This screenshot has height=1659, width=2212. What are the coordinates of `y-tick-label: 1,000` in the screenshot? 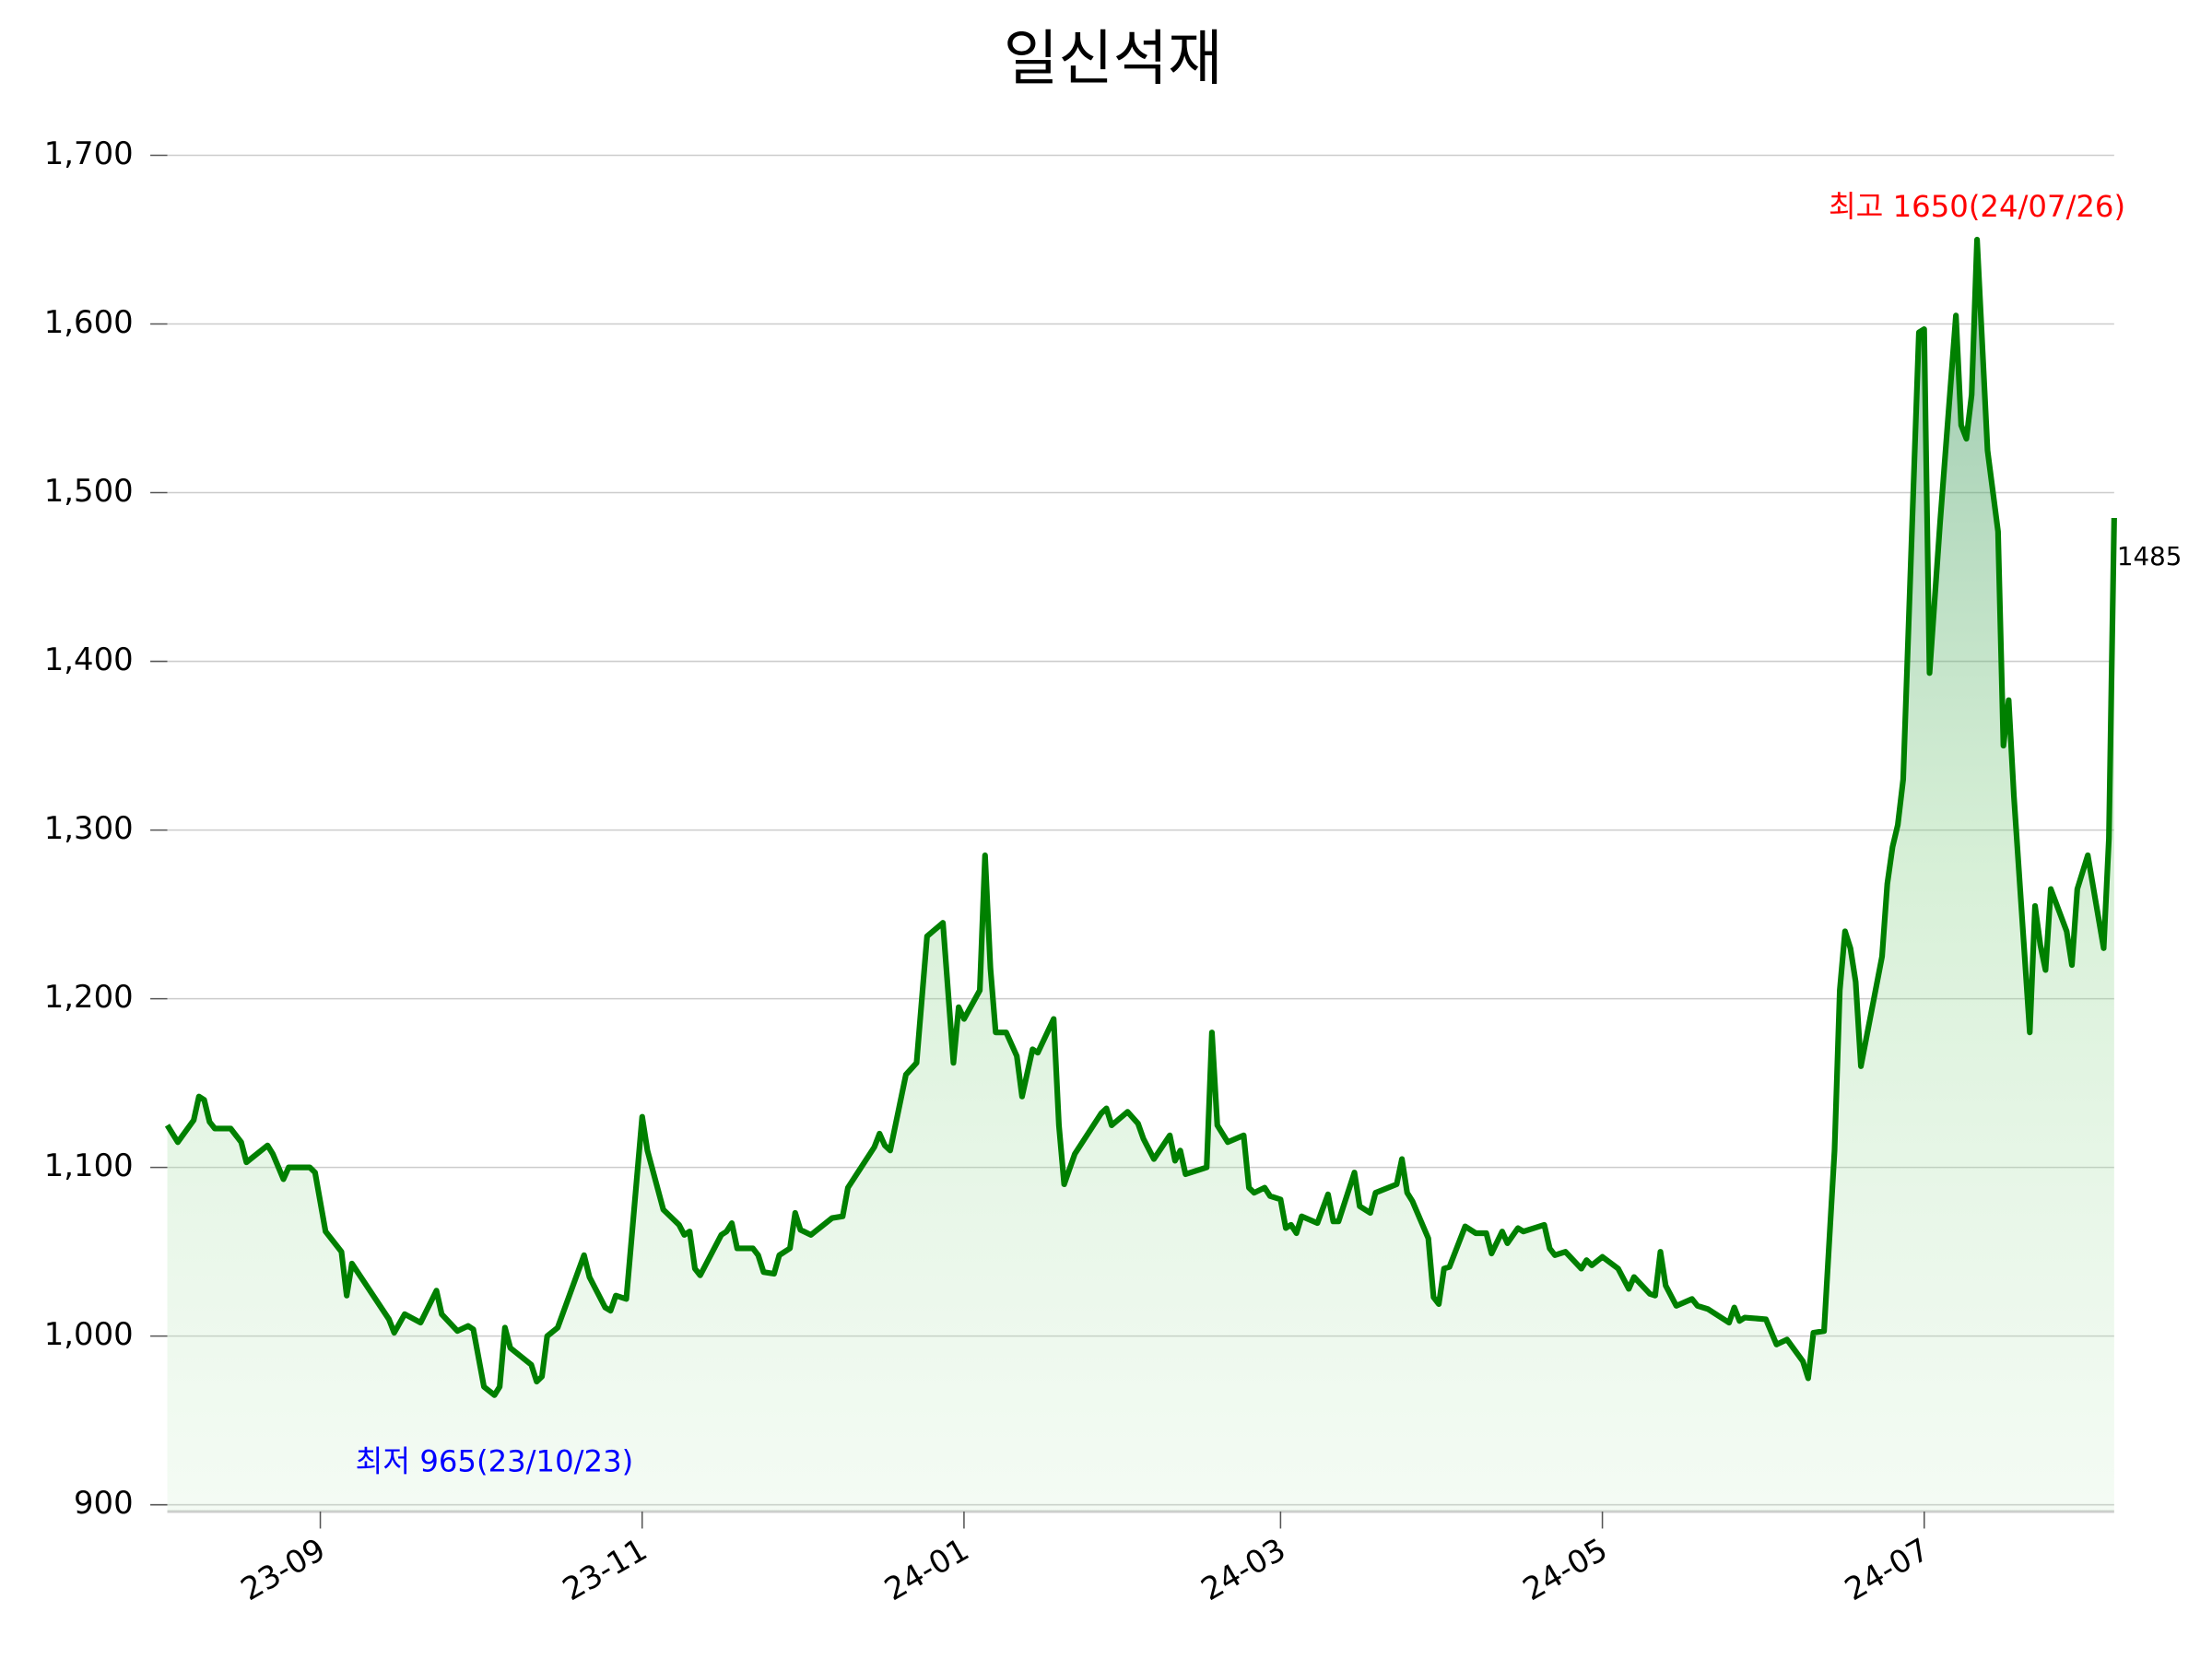 It's located at (89, 1334).